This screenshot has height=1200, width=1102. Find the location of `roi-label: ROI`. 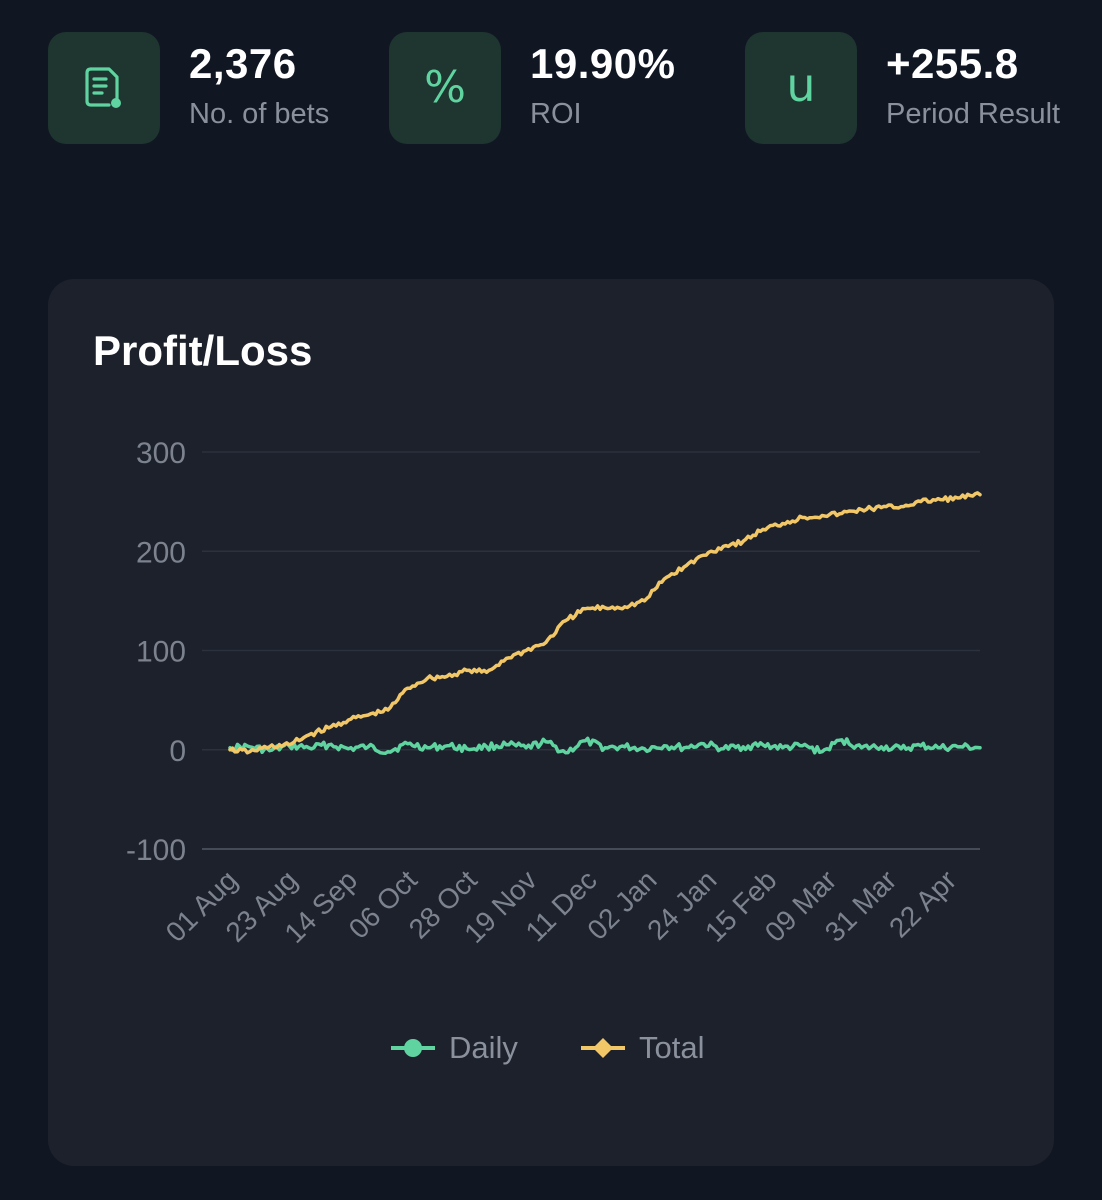

roi-label: ROI is located at coordinates (556, 114).